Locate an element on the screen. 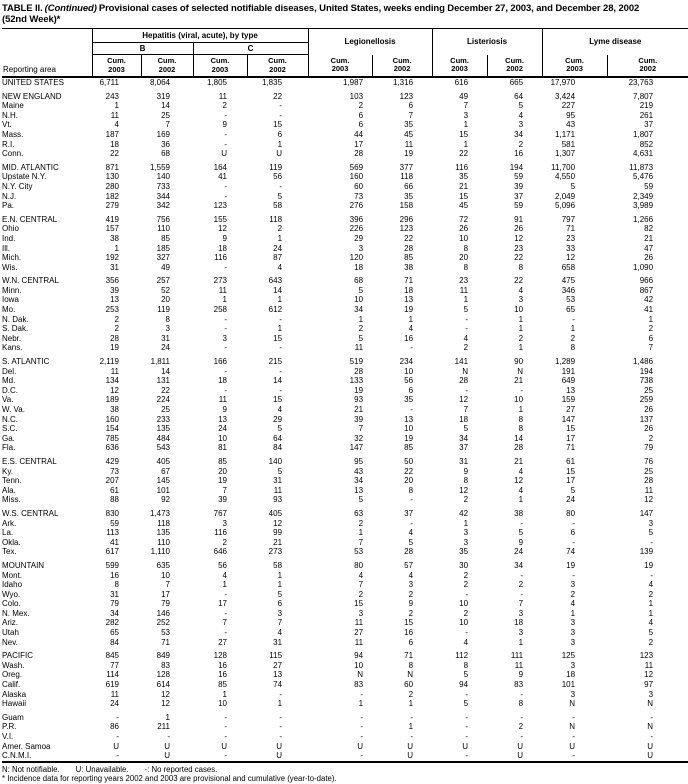 The width and height of the screenshot is (688, 784). table-row: Ala. 61 101 7 11 13 8 12 4 5 11 is located at coordinates (345, 491).